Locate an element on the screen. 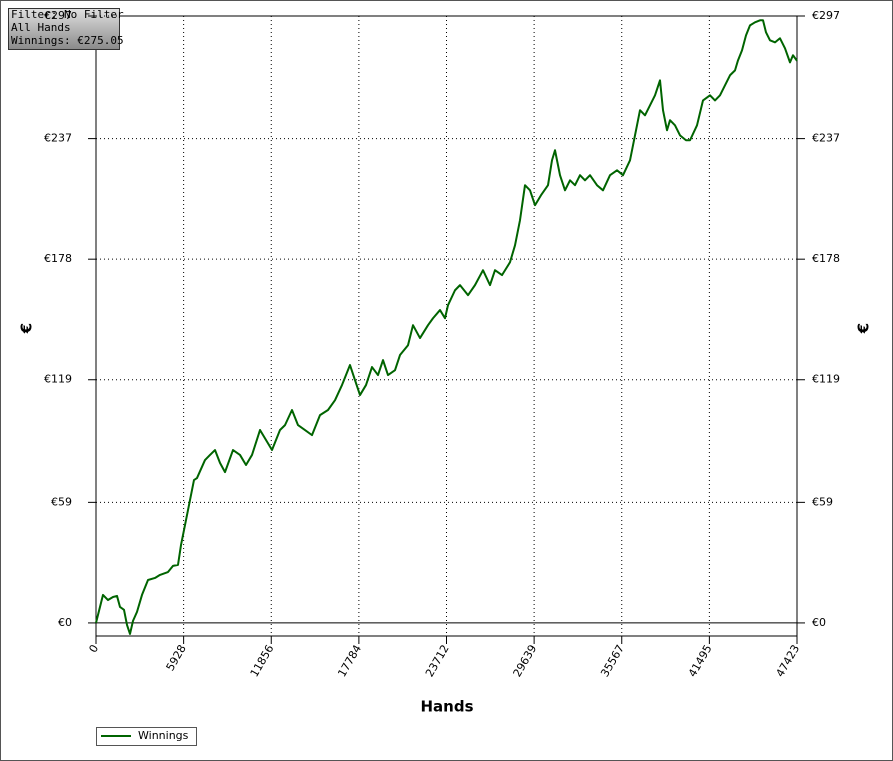 Image resolution: width=893 pixels, height=761 pixels. x-axis-label: Hands is located at coordinates (446, 707).